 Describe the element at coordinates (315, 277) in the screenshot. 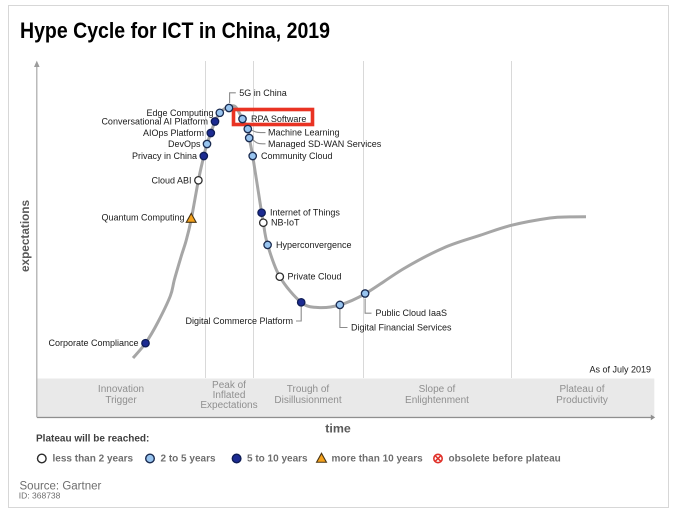

I see `svg-text: Private Cloud` at that location.